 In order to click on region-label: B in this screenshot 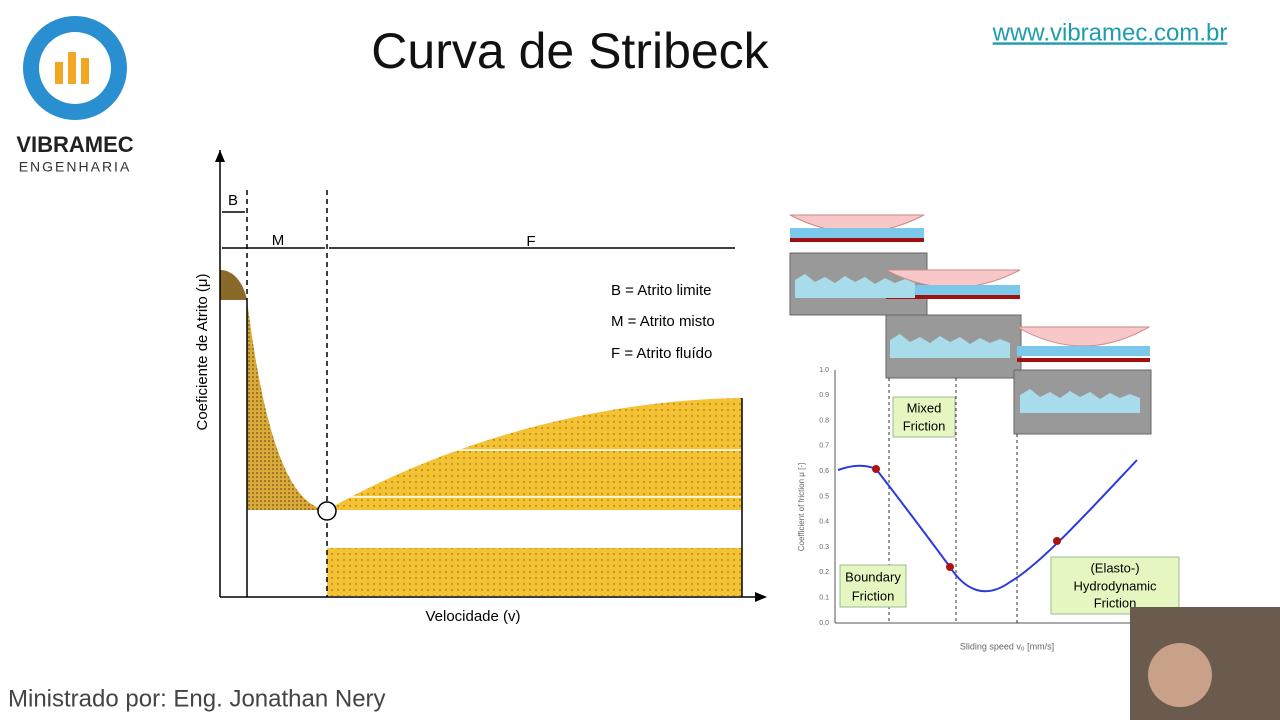, I will do `click(233, 200)`.